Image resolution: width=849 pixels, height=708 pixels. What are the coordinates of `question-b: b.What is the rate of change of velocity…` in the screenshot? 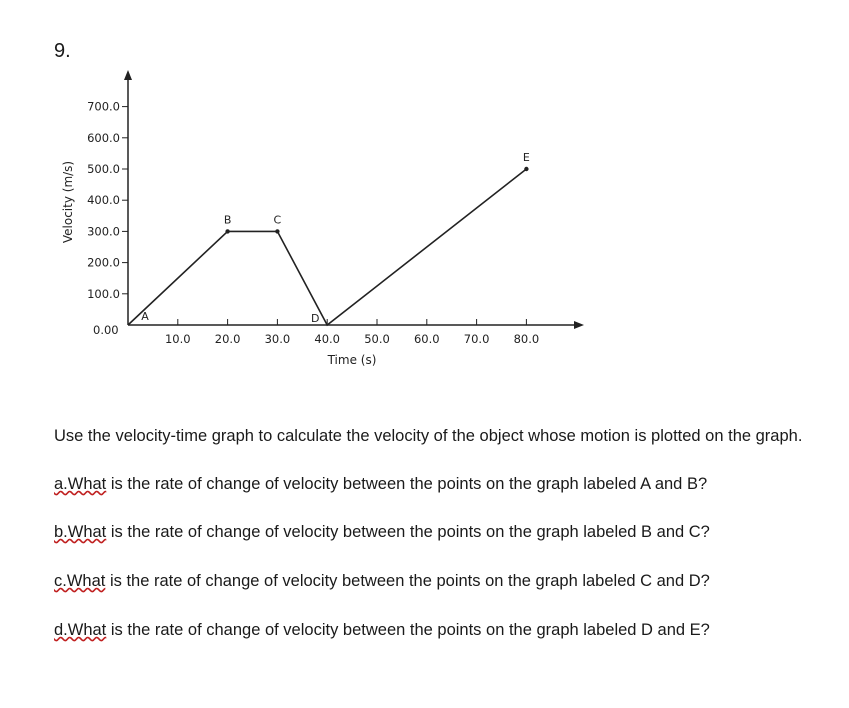 It's located at (382, 532).